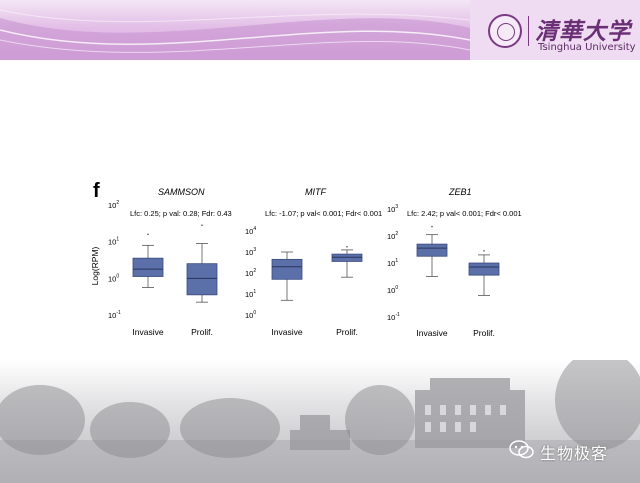 The height and width of the screenshot is (483, 640). What do you see at coordinates (181, 213) in the screenshot?
I see `plot-stats-sammson: Lfc: 0.25; p val: 0.28; Fdr: 0.43` at bounding box center [181, 213].